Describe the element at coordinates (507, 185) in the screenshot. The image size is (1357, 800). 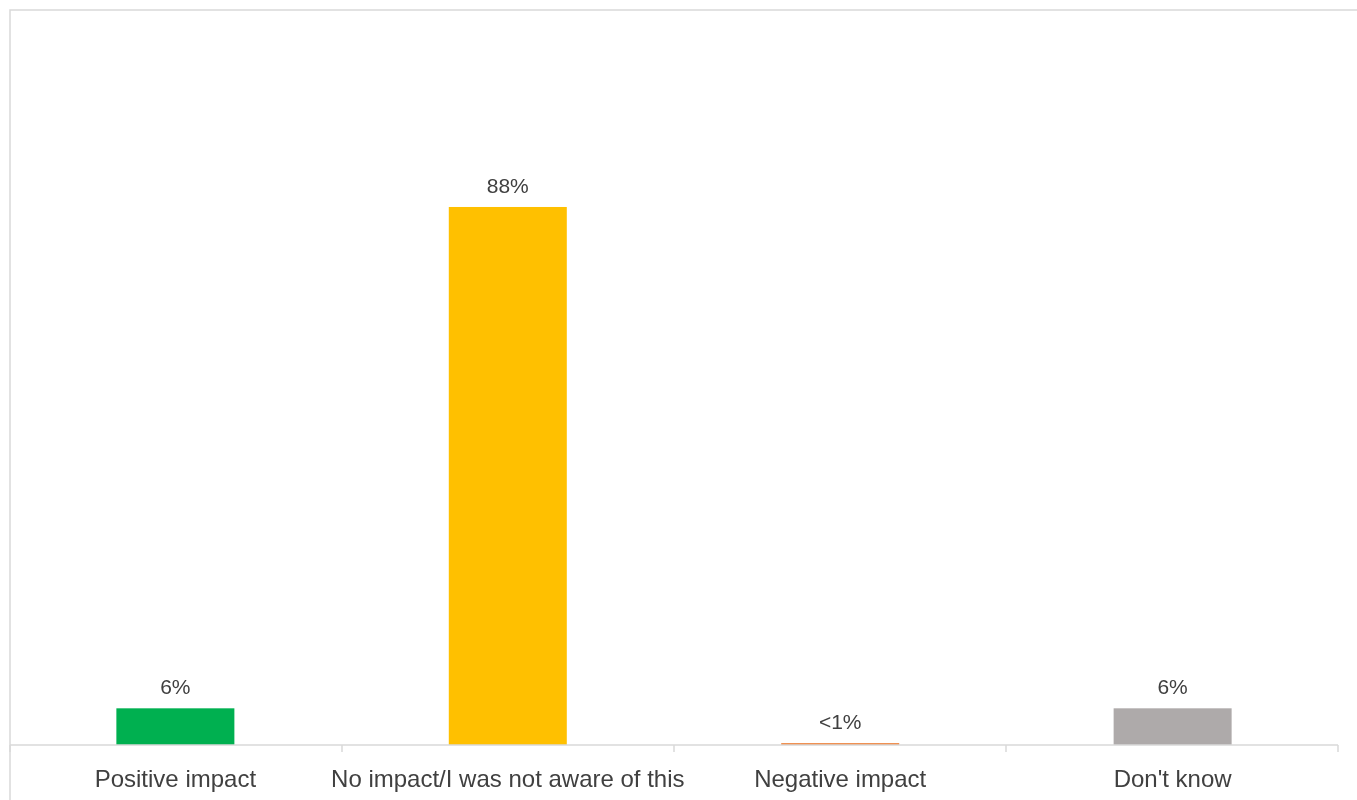
I see `data-label: 88%` at that location.